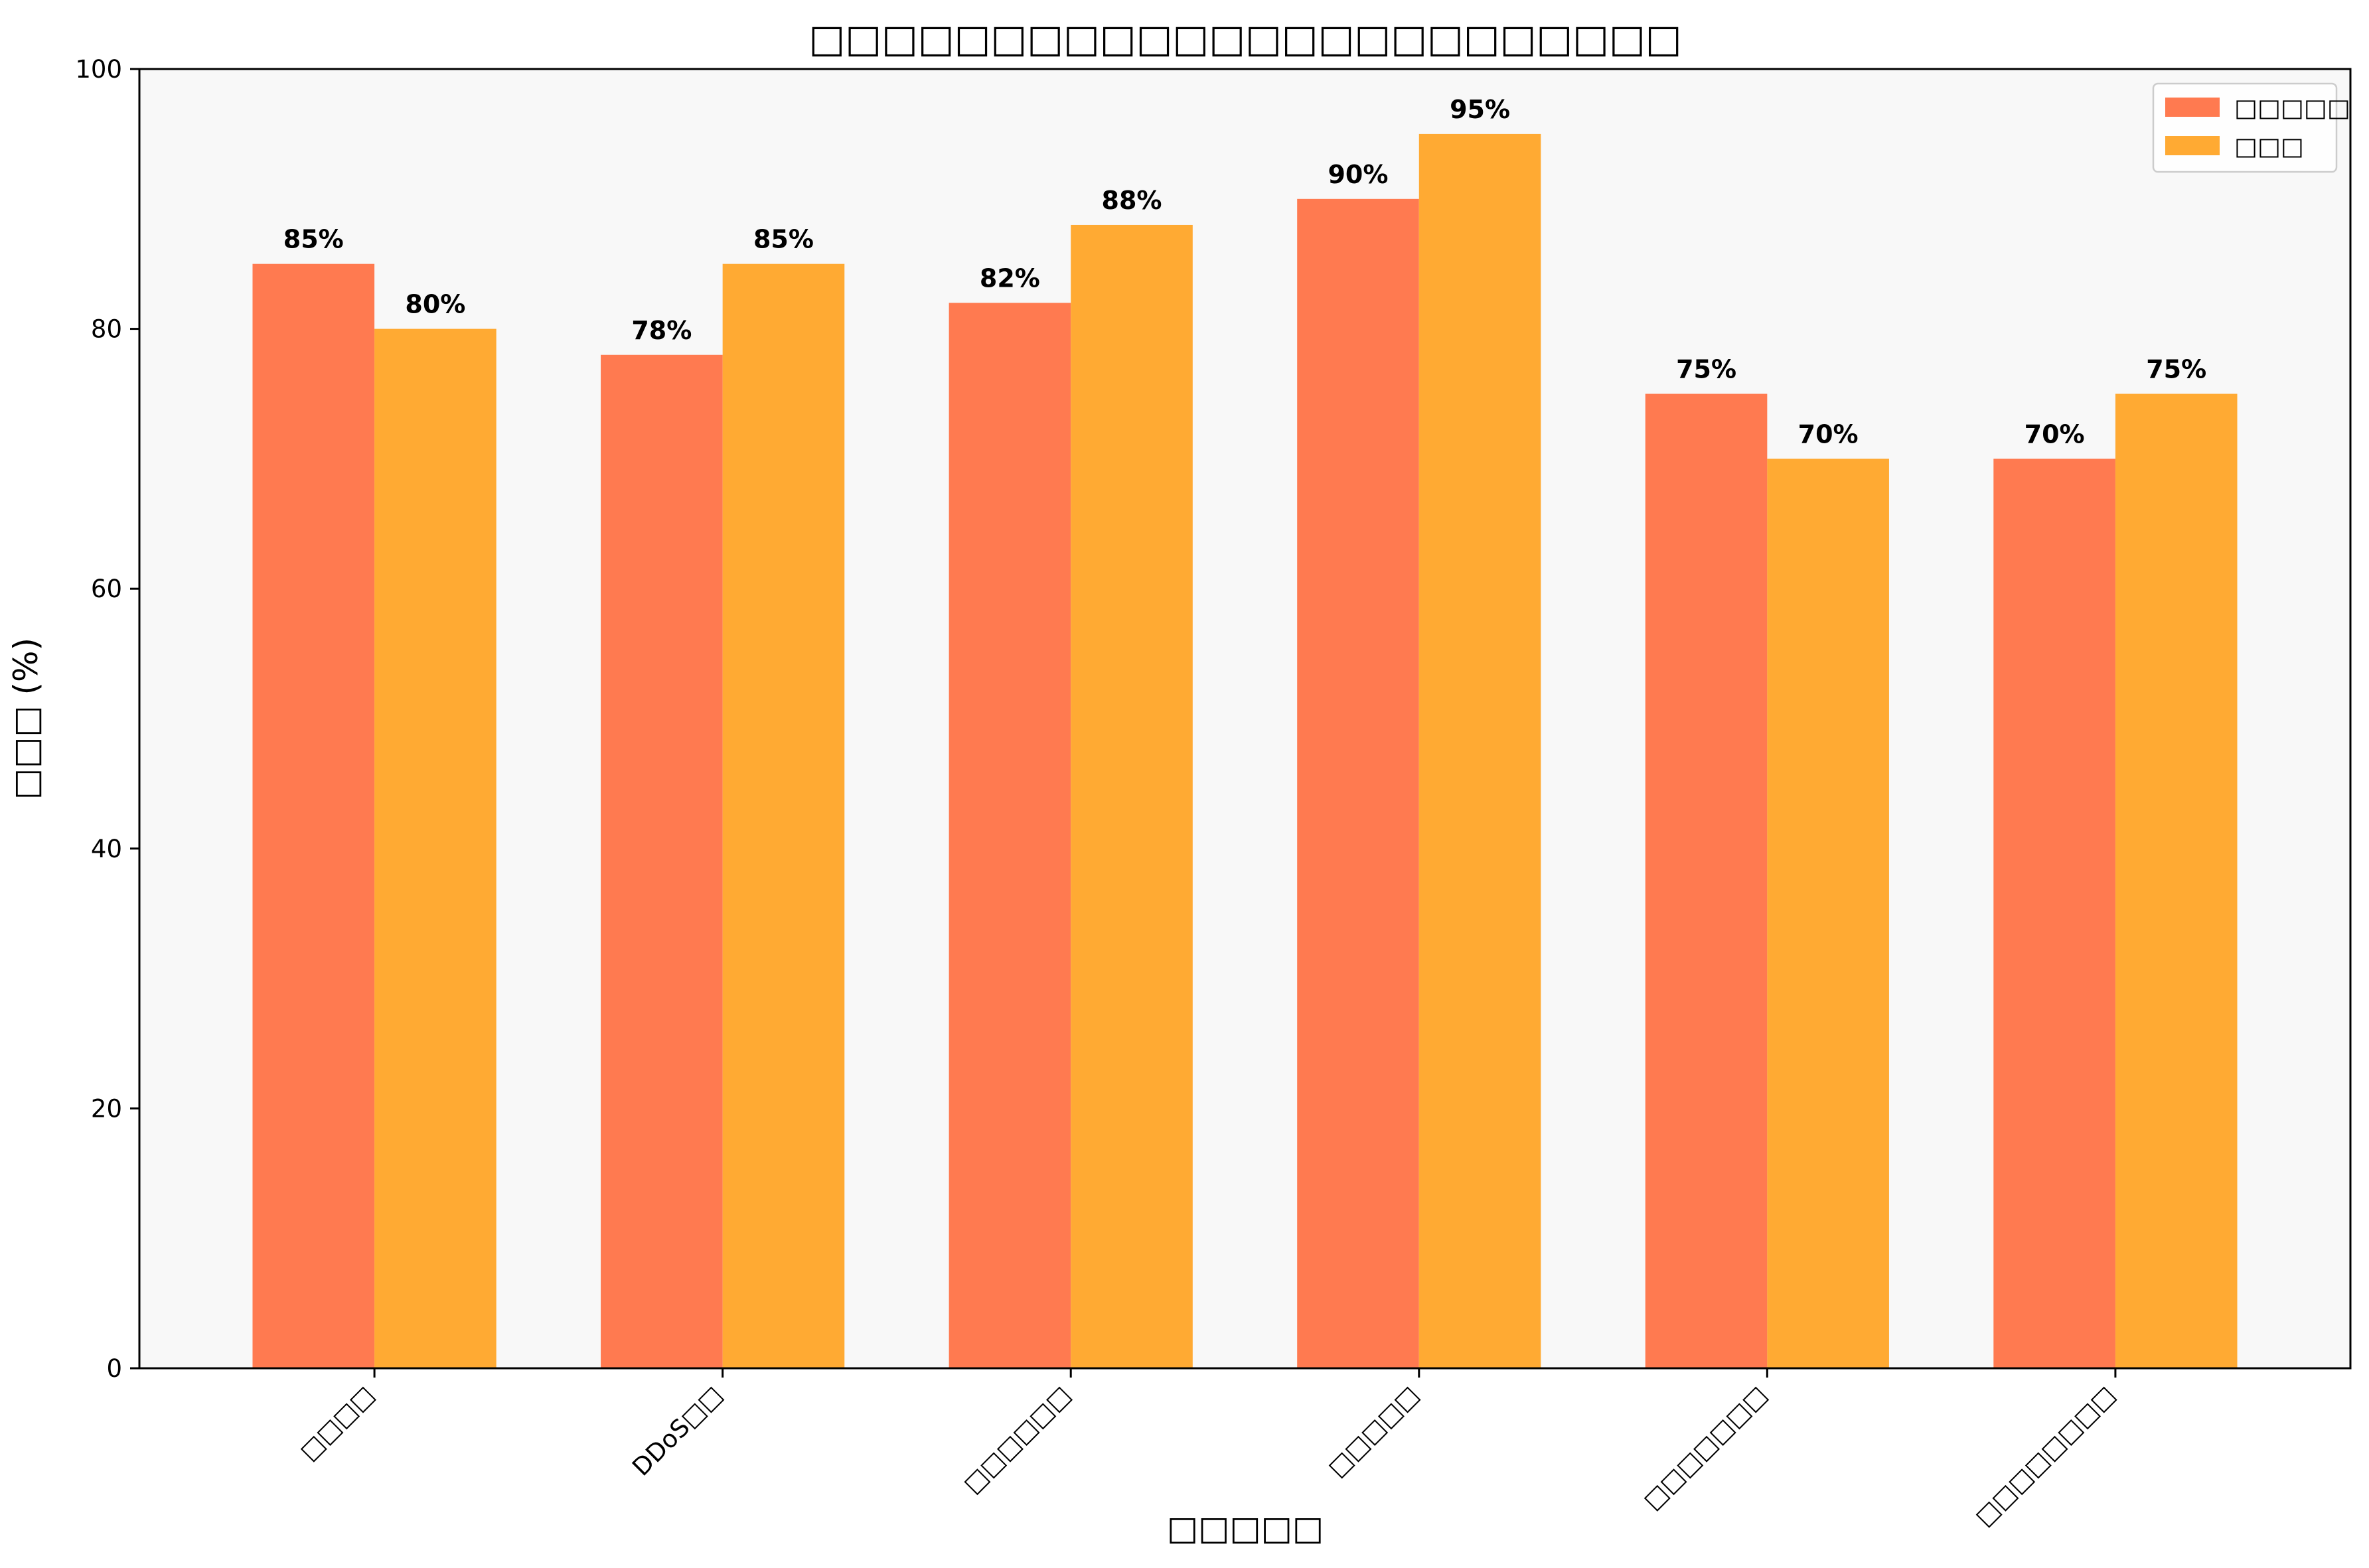 This screenshot has width=2369, height=1568. I want to click on value-label-series-2-1: 80%, so click(435, 304).